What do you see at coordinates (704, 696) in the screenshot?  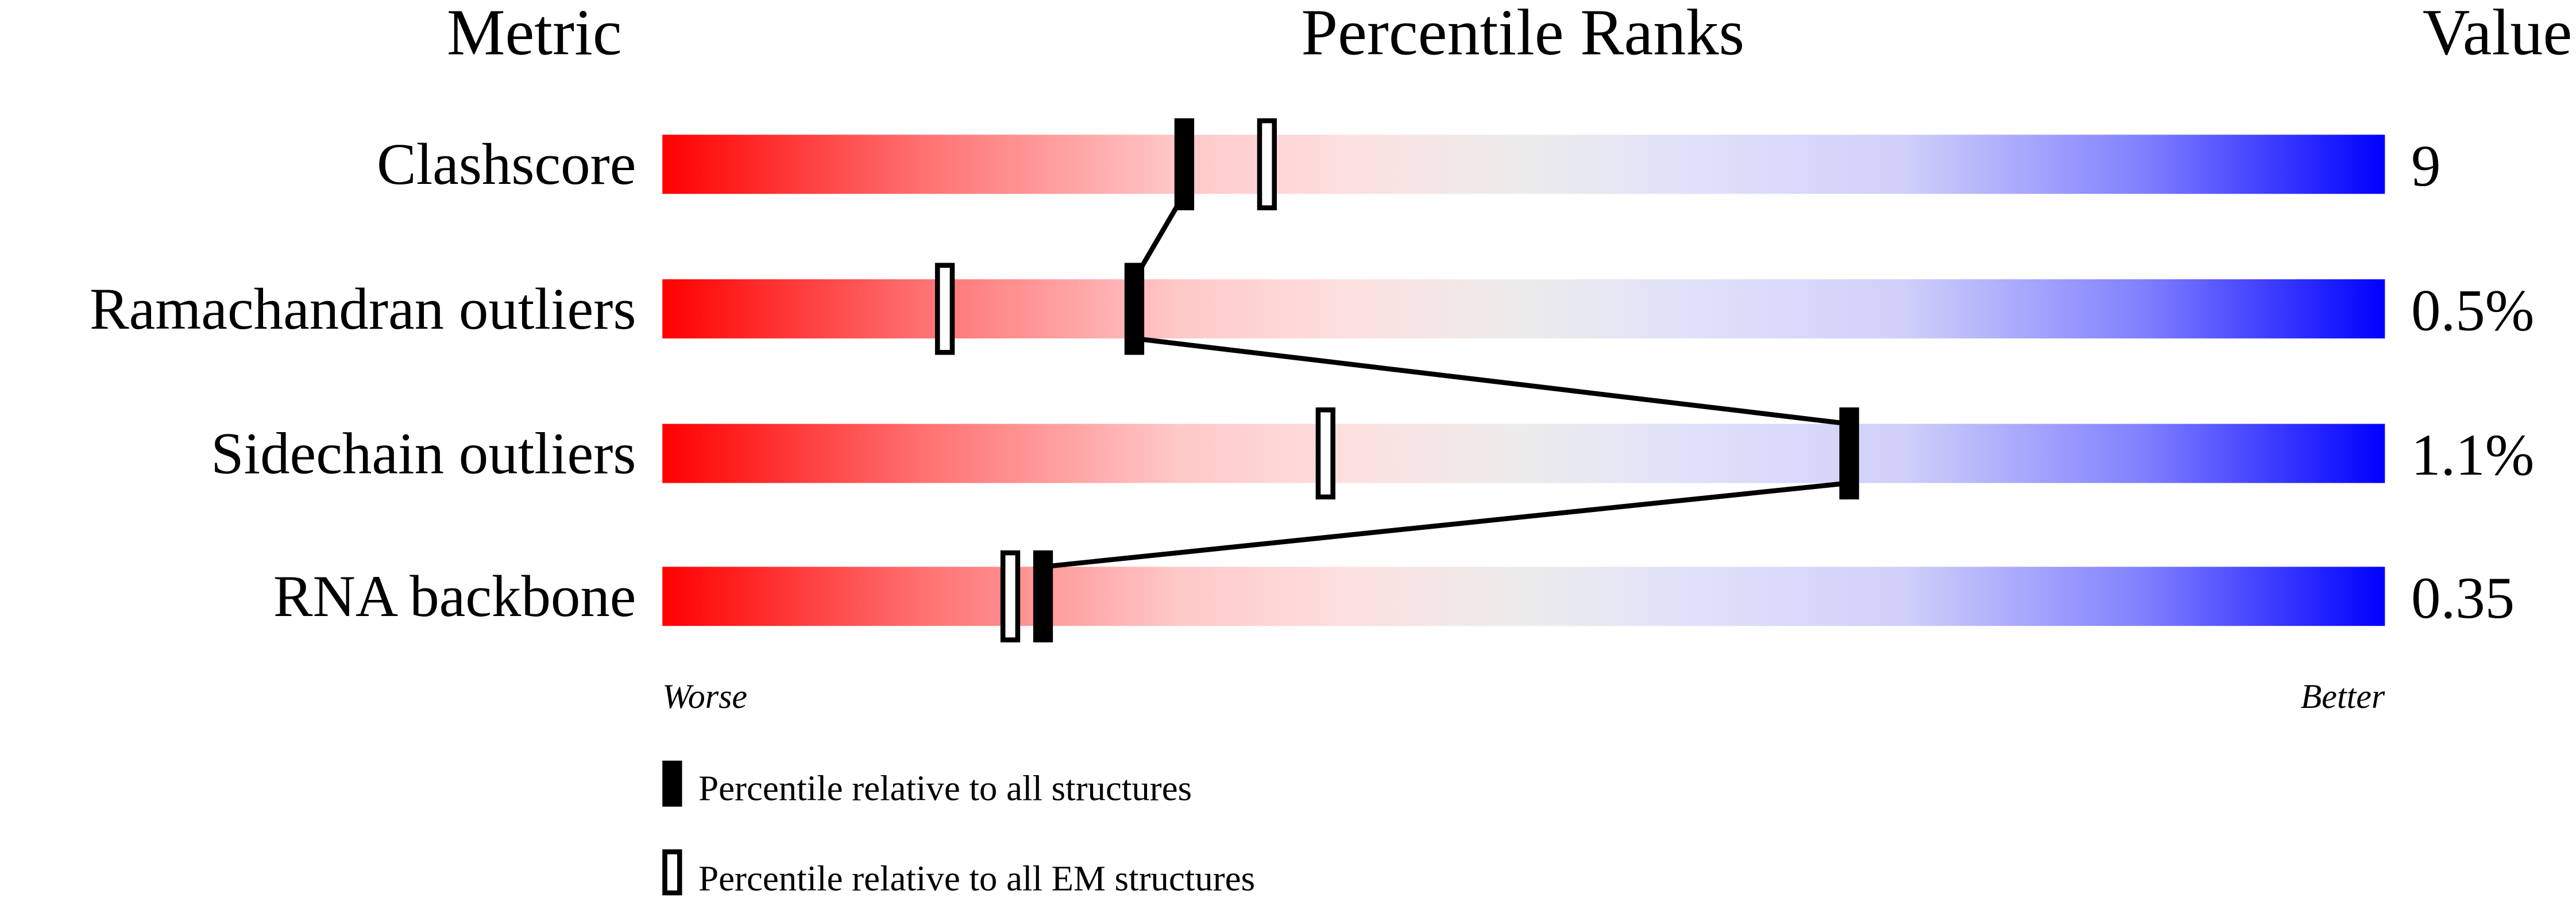 I see `axis-label-worse: Worse` at bounding box center [704, 696].